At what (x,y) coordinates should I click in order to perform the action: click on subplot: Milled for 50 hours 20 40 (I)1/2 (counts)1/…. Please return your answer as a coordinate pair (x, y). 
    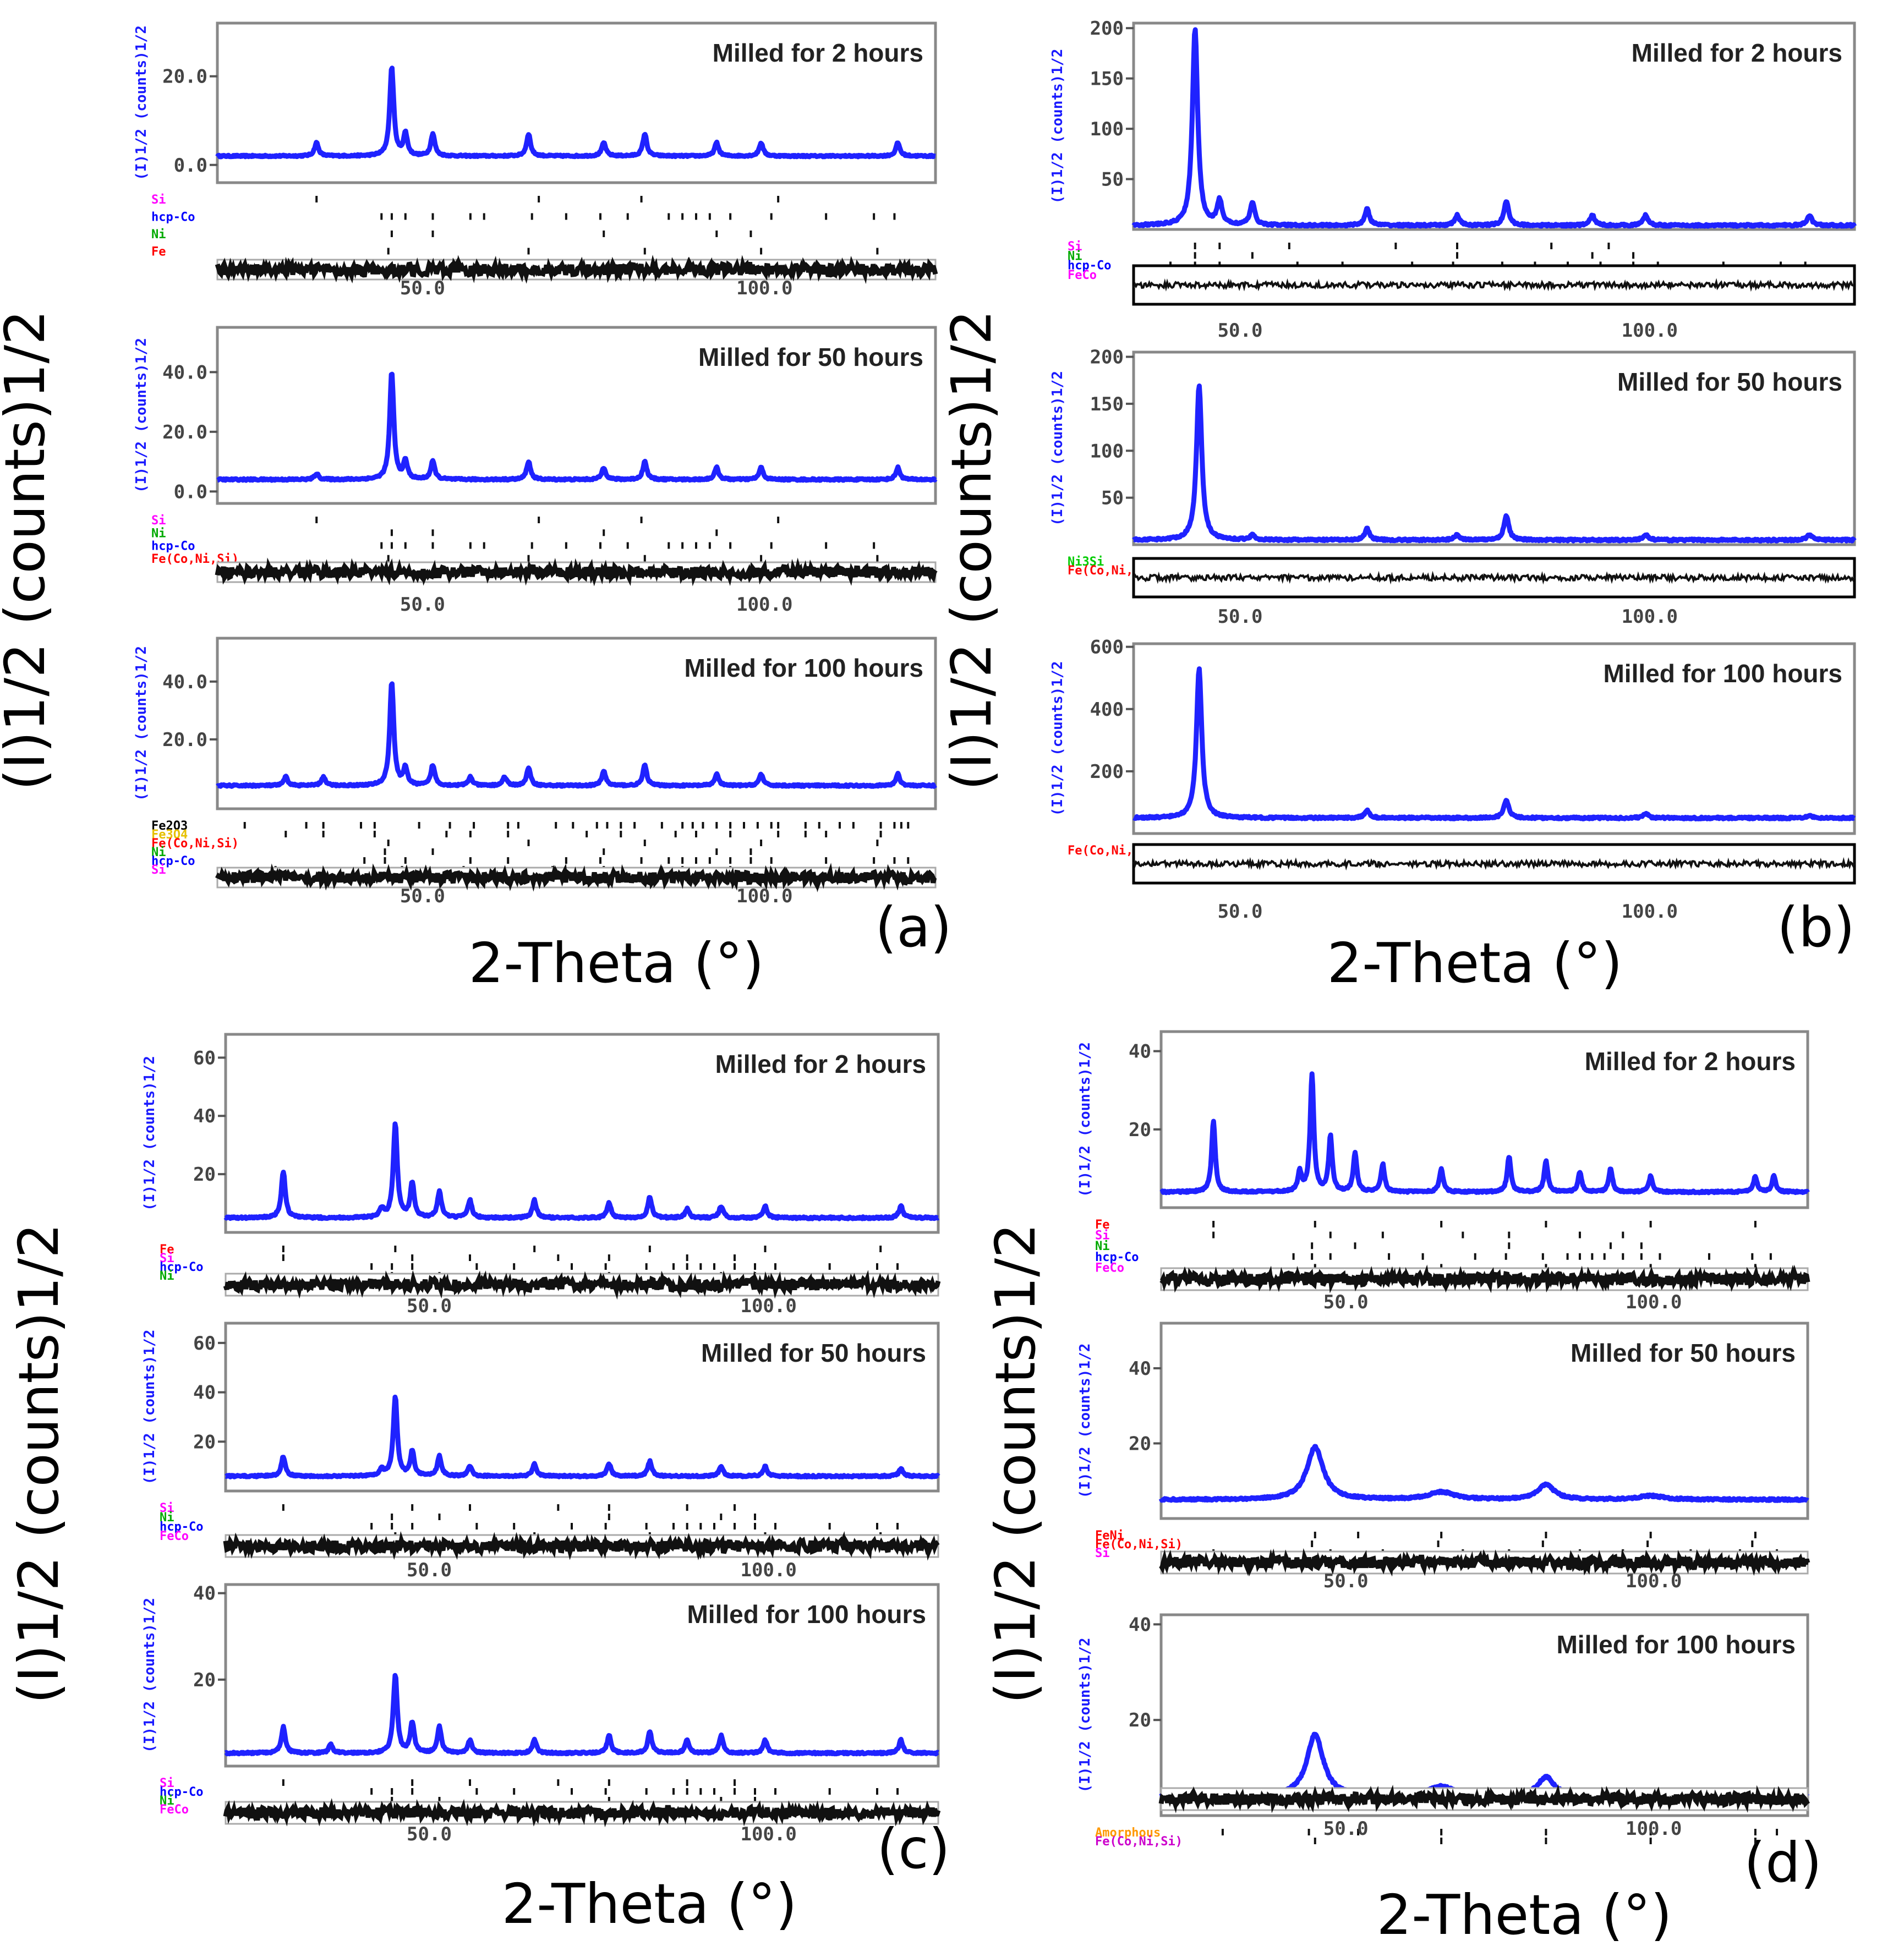
    Looking at the image, I should click on (1443, 1457).